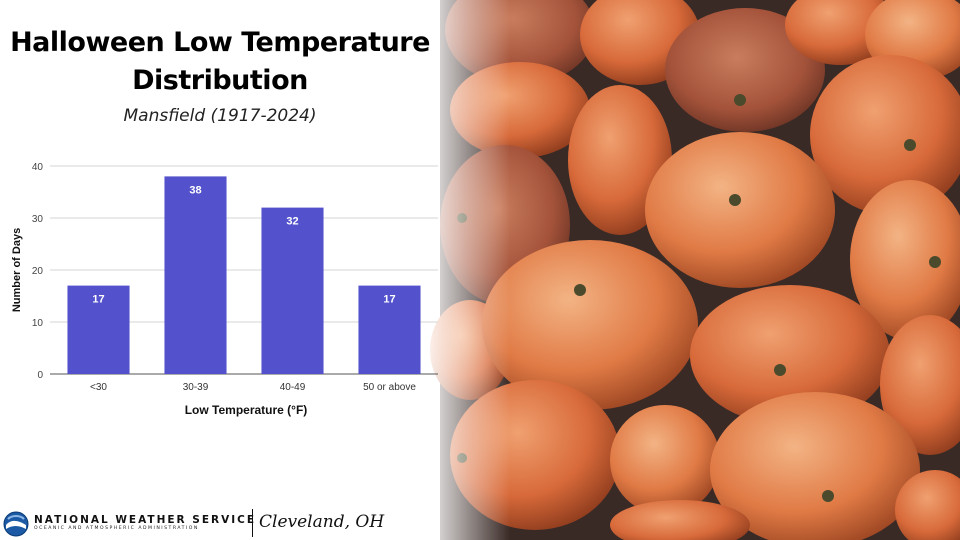 This screenshot has height=540, width=960. What do you see at coordinates (195, 190) in the screenshot?
I see `data-label: 38` at bounding box center [195, 190].